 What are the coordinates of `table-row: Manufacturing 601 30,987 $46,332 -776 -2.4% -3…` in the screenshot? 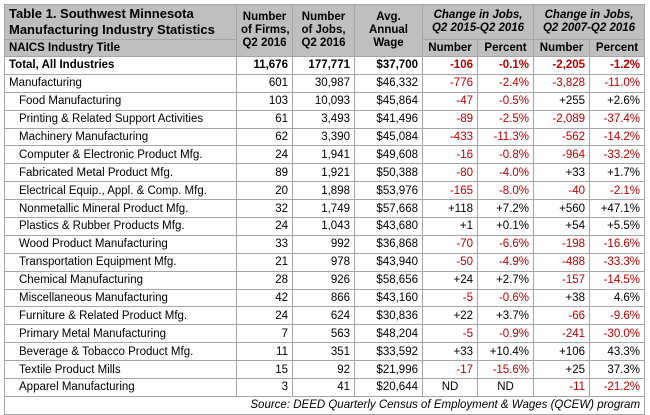 It's located at (325, 83).